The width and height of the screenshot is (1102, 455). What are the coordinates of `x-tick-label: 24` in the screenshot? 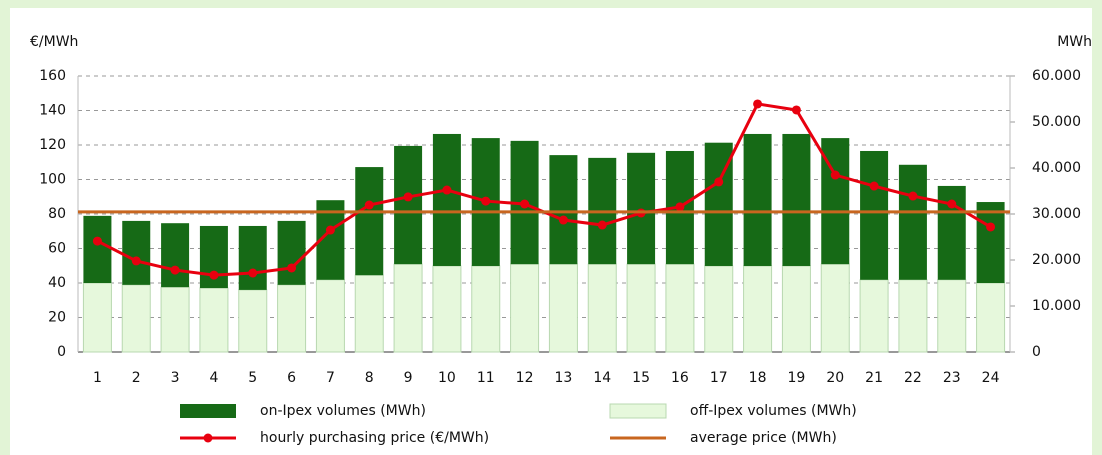 It's located at (991, 378).